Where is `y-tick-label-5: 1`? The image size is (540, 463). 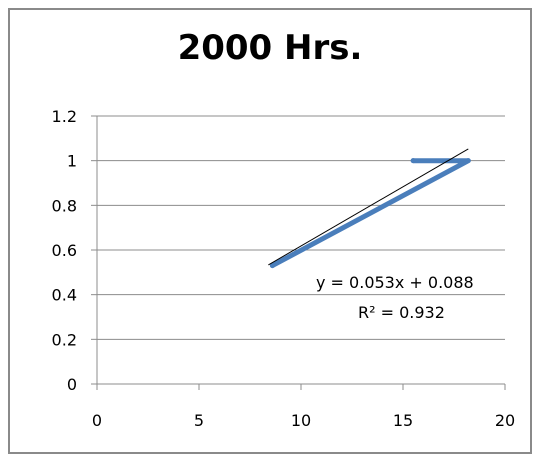 y-tick-label-5: 1 is located at coordinates (72, 161).